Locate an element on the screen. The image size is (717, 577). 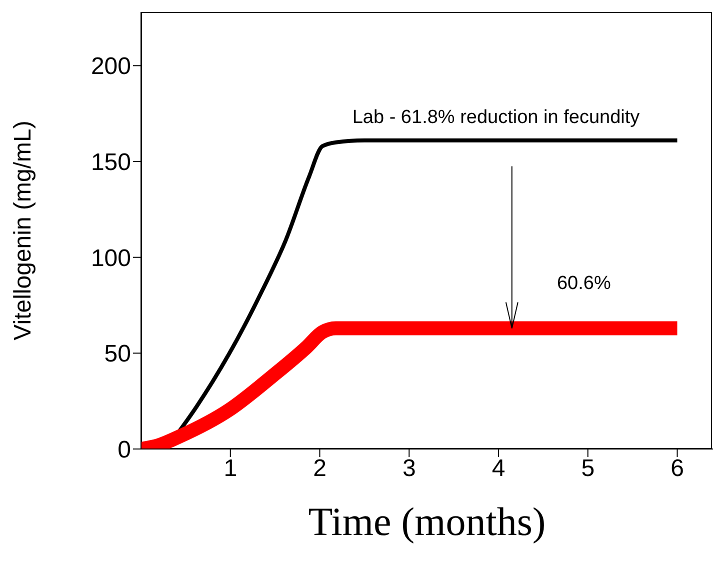
x-tick-label: 4 is located at coordinates (499, 468).